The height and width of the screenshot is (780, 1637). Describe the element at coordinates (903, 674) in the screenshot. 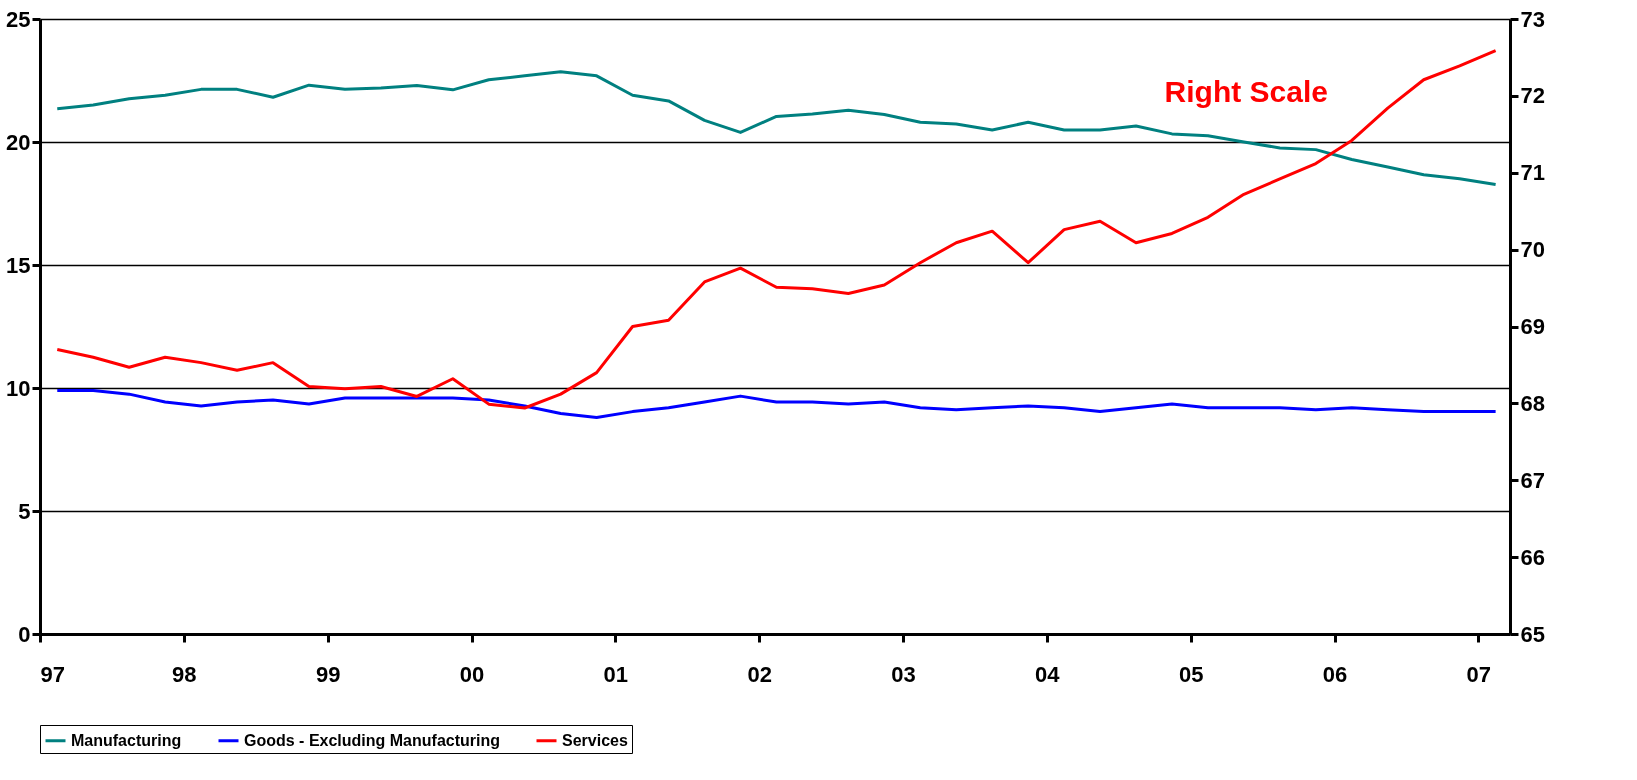

I see `x-tick-label: 03` at that location.